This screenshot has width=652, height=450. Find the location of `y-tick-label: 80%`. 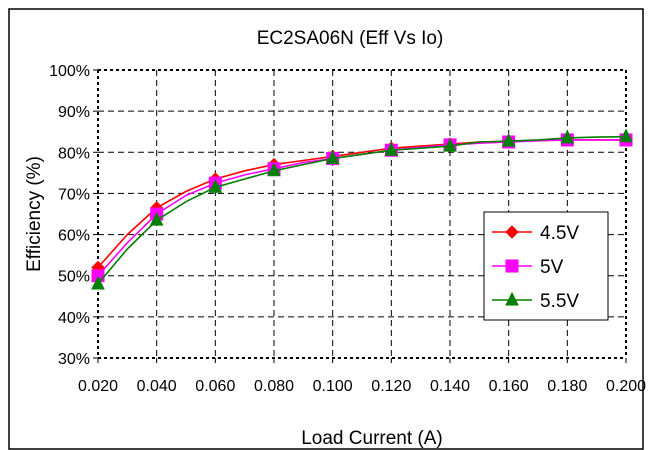

y-tick-label: 80% is located at coordinates (74, 153).